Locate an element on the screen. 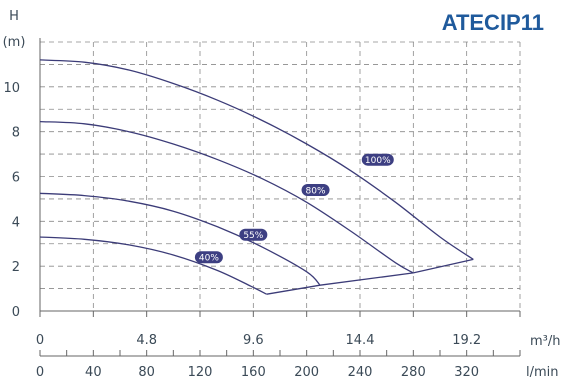 The width and height of the screenshot is (566, 379). x-ticks-primary: 0 4.8 9.6 14.4 19.2 is located at coordinates (258, 340).